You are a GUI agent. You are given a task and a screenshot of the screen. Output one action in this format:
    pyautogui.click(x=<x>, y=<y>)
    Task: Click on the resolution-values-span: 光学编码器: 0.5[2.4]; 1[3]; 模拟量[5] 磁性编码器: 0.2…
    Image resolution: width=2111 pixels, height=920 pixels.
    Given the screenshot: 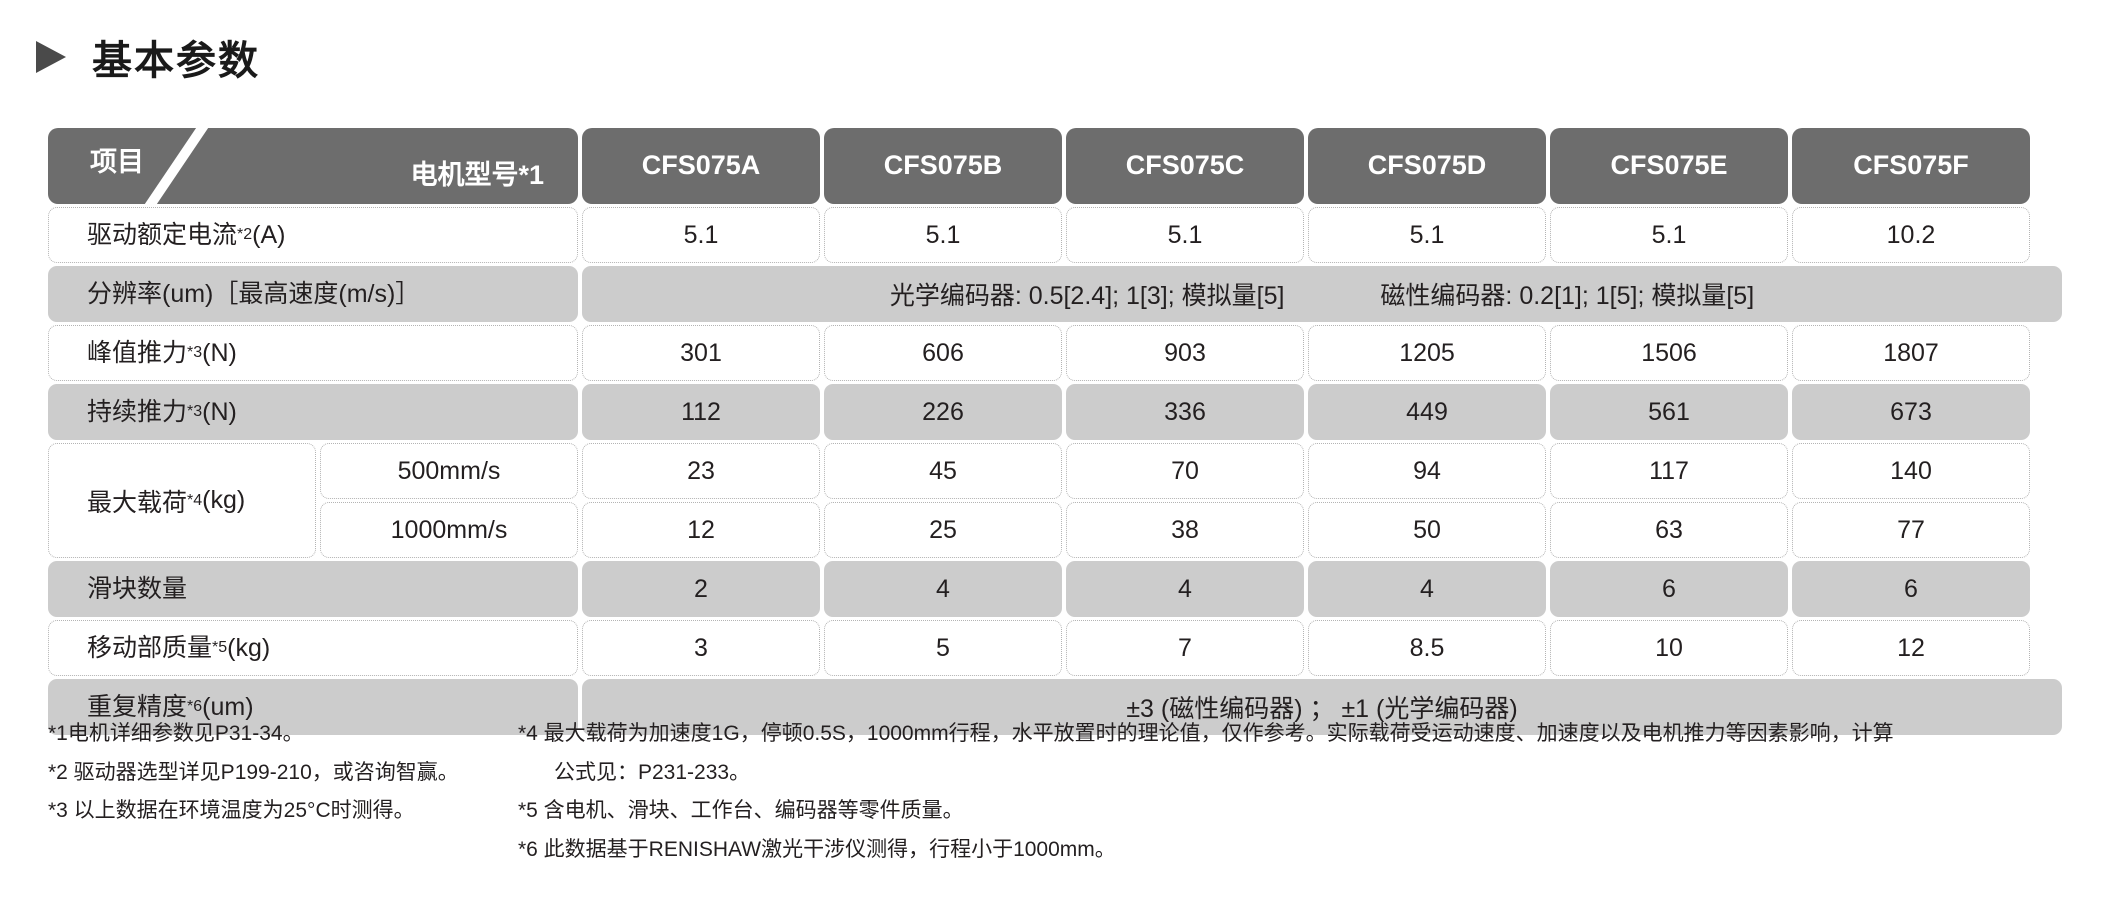 What is the action you would take?
    pyautogui.click(x=1322, y=294)
    